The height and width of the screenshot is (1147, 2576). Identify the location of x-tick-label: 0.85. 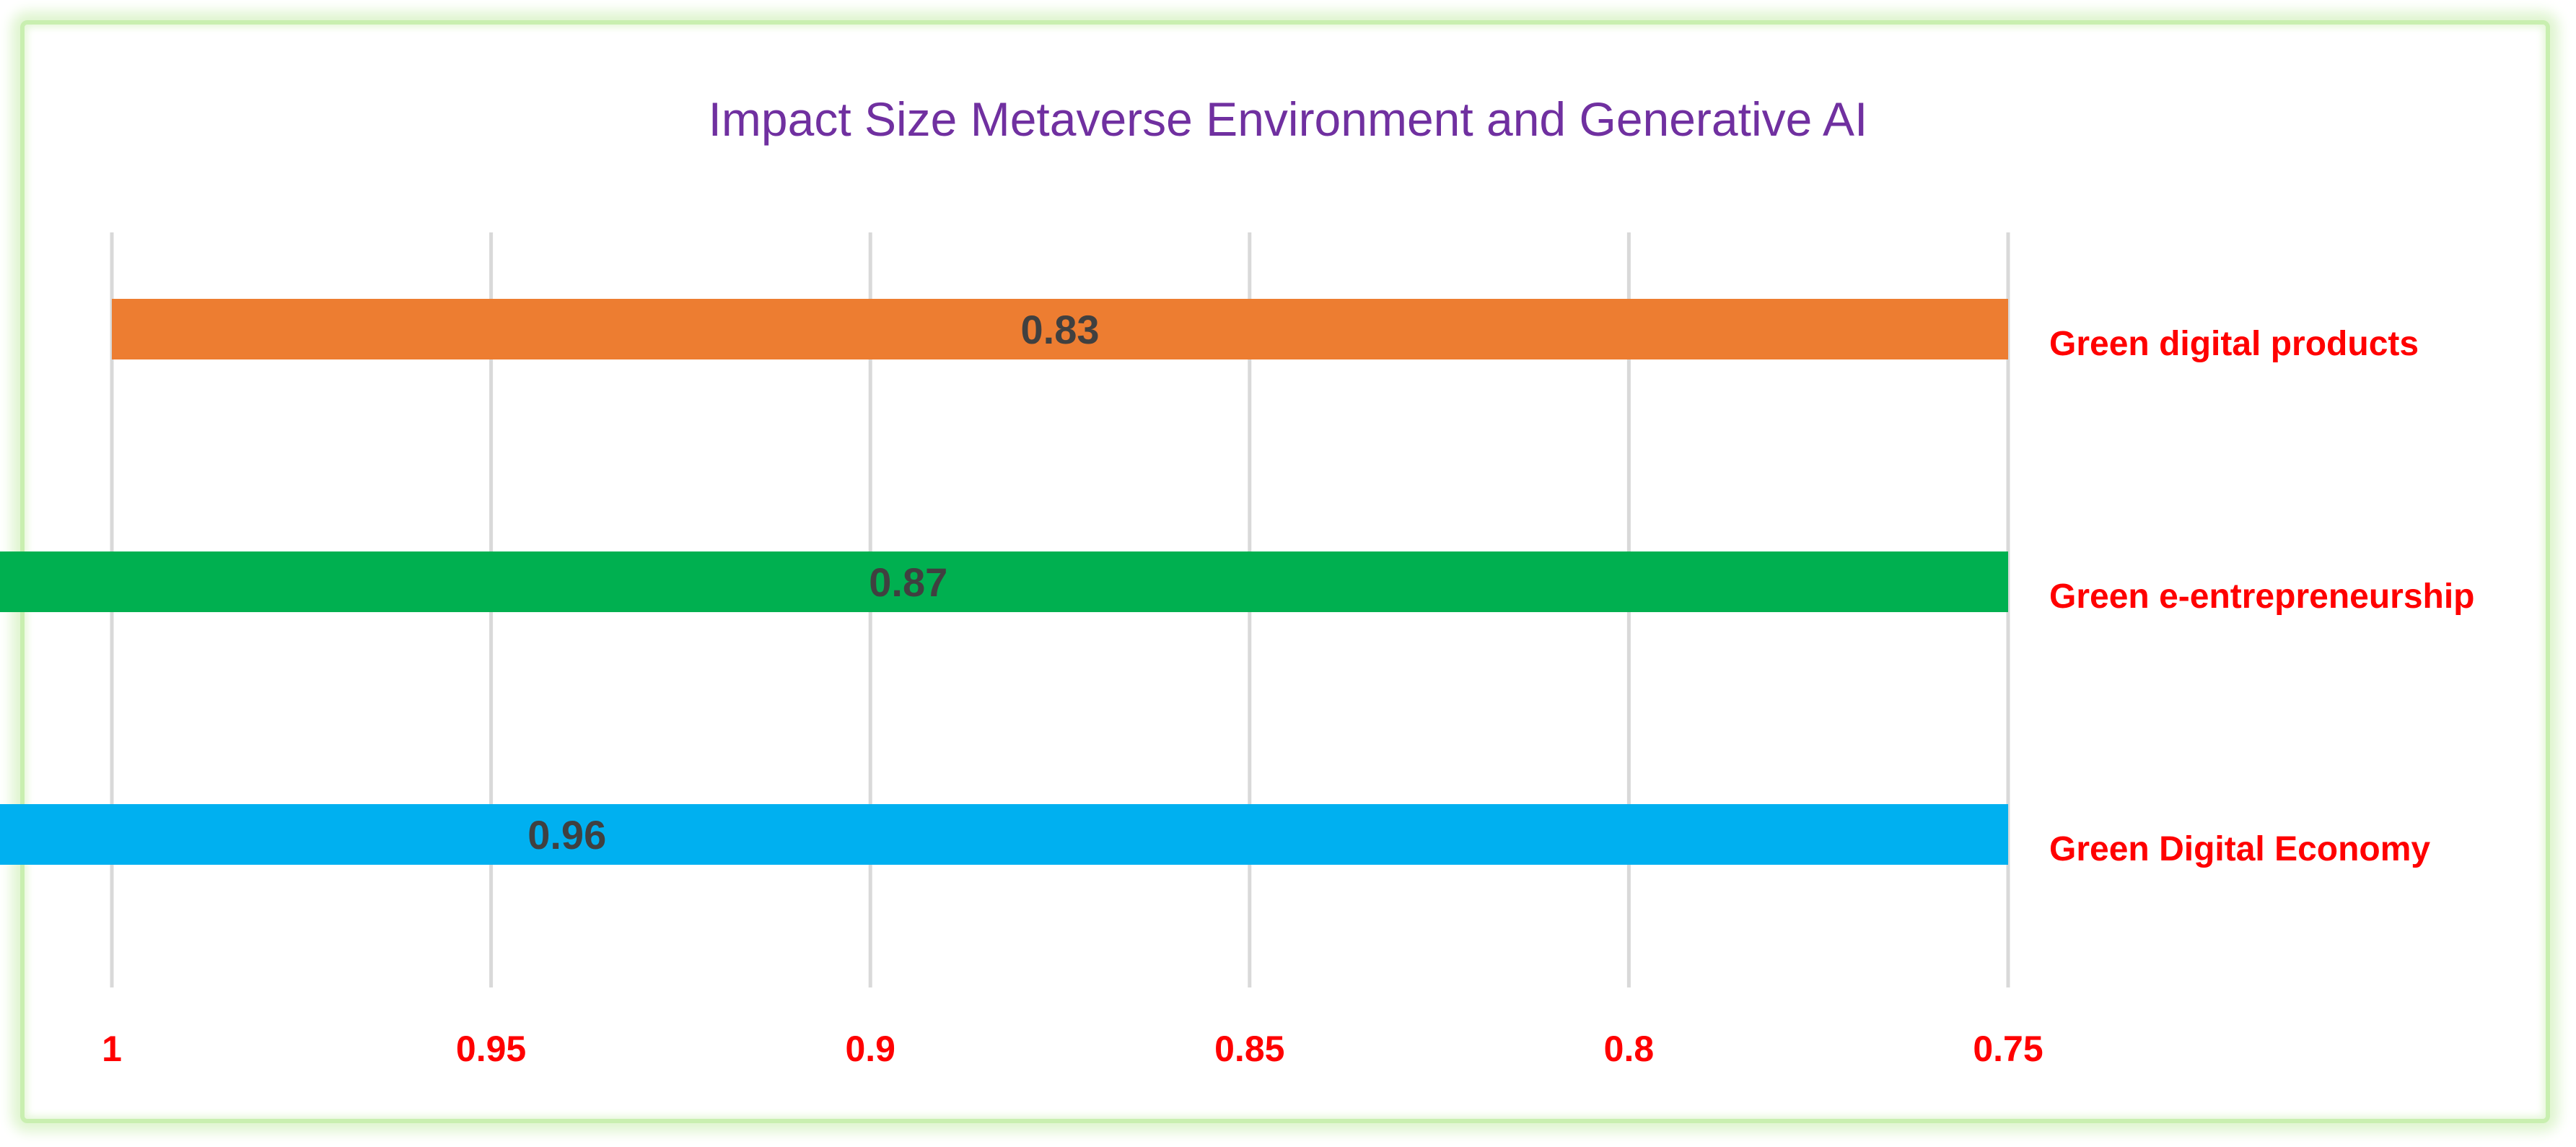
(1249, 1049).